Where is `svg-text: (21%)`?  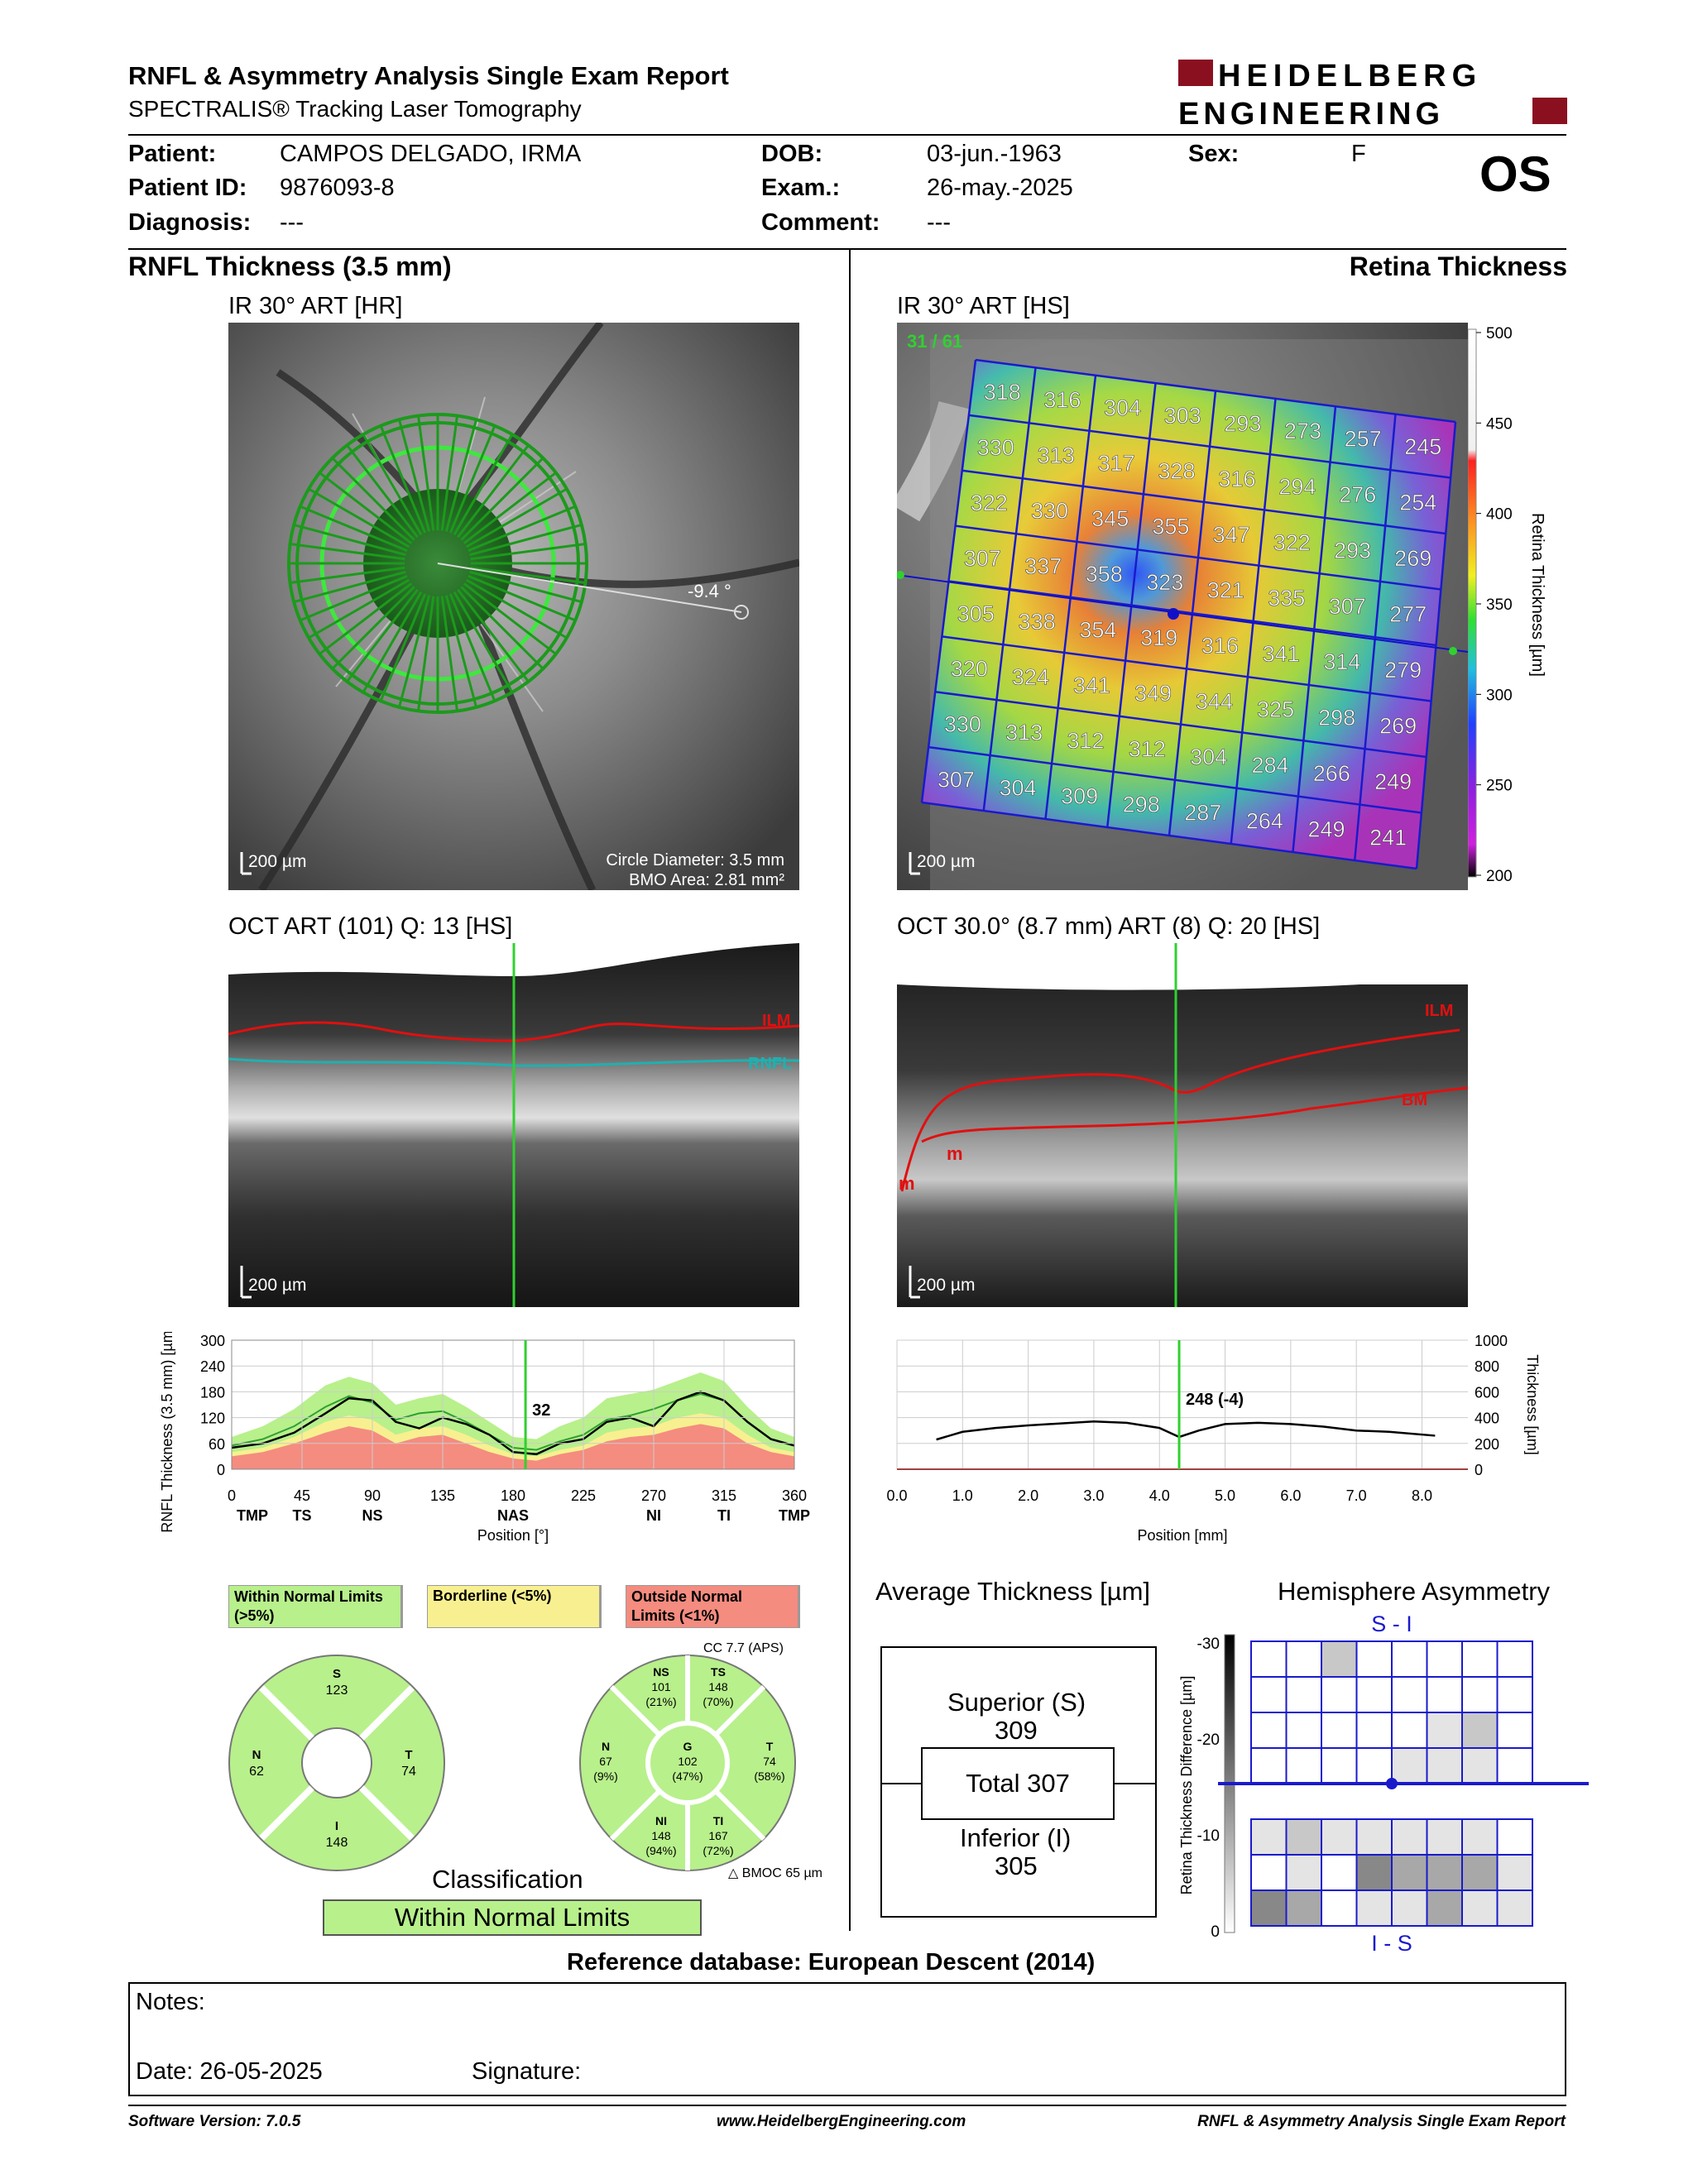
svg-text: (21%) is located at coordinates (660, 1701).